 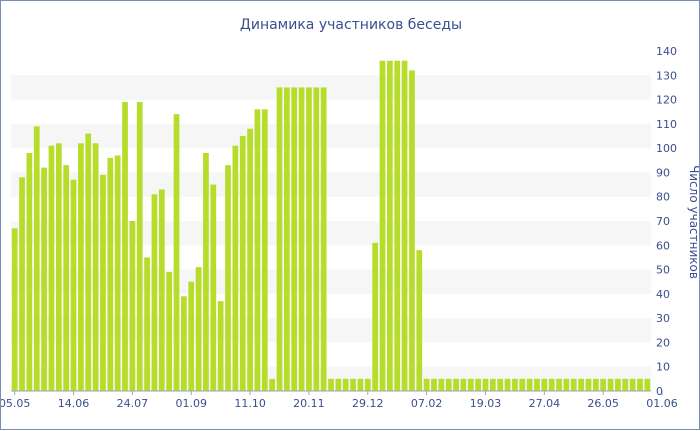 I want to click on x-tick-label: 19.03, so click(x=486, y=403).